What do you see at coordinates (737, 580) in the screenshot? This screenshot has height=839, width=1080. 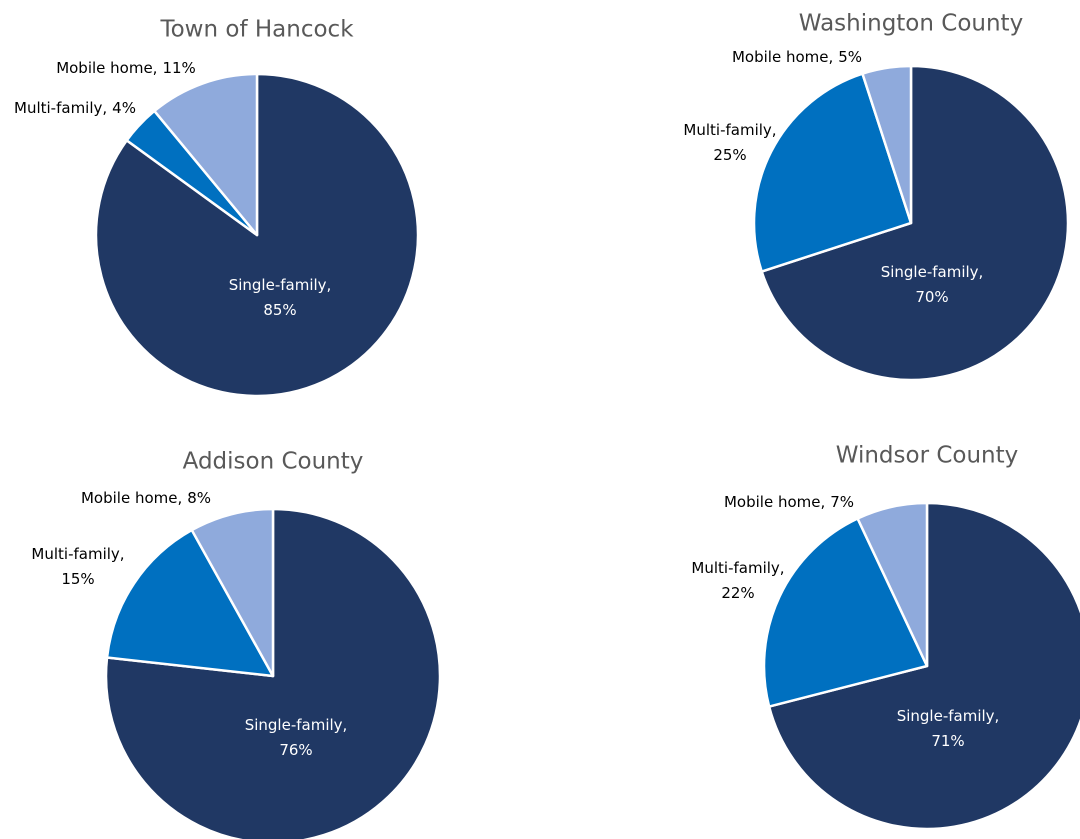 I see `data-label: Multi-family, 22%` at bounding box center [737, 580].